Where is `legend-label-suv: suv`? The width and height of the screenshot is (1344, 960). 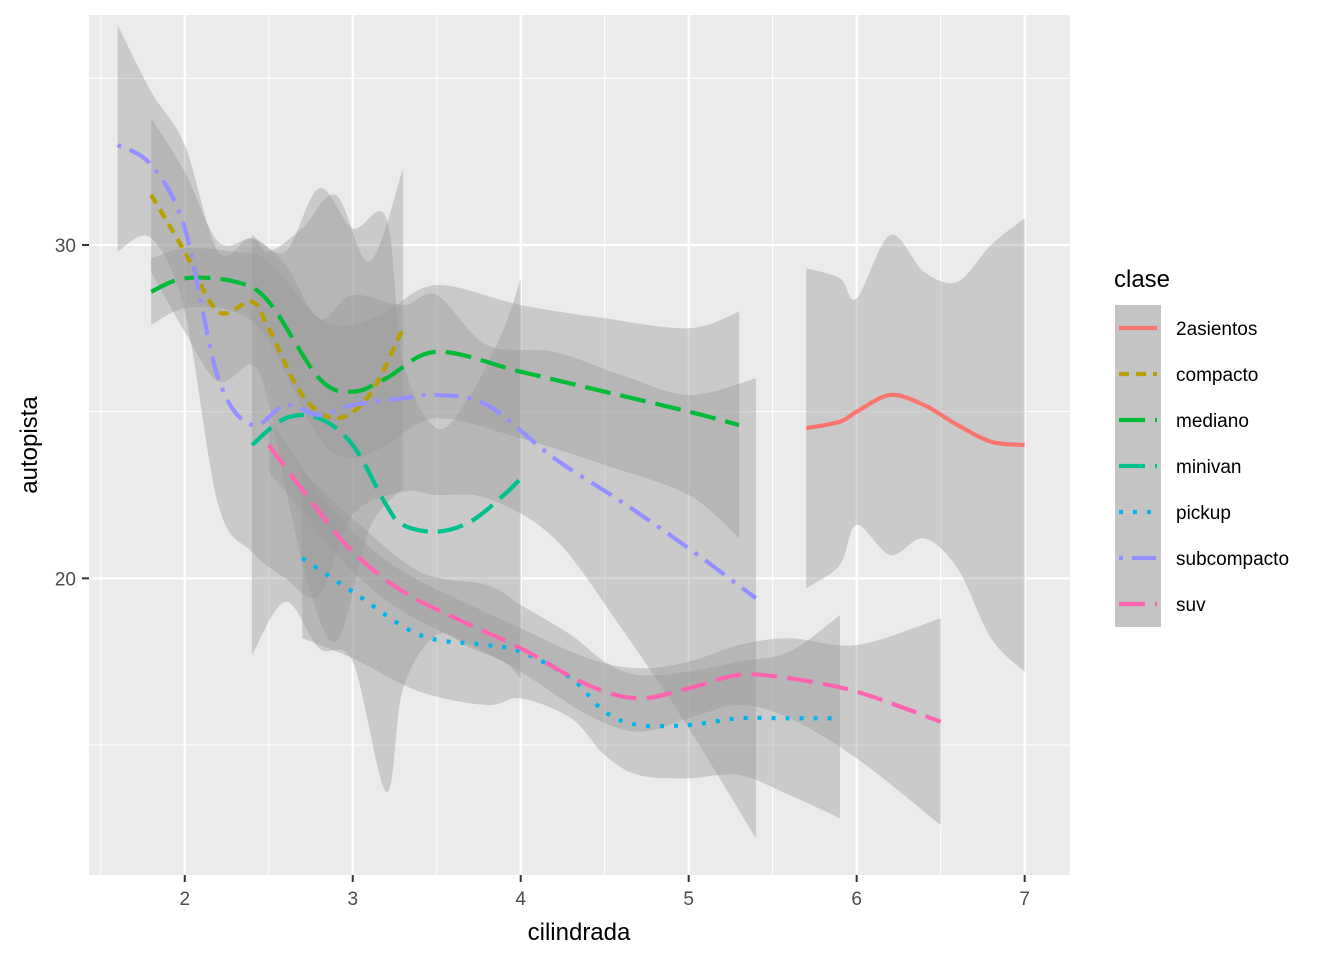 legend-label-suv: suv is located at coordinates (1191, 605).